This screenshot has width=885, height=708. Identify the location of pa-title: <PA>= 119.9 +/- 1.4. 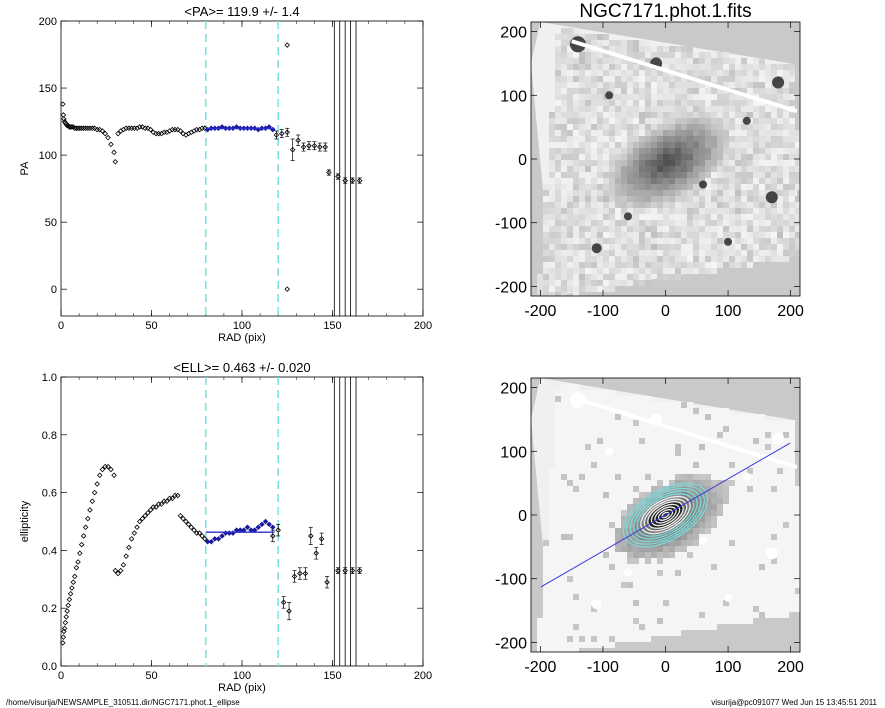
(241, 11).